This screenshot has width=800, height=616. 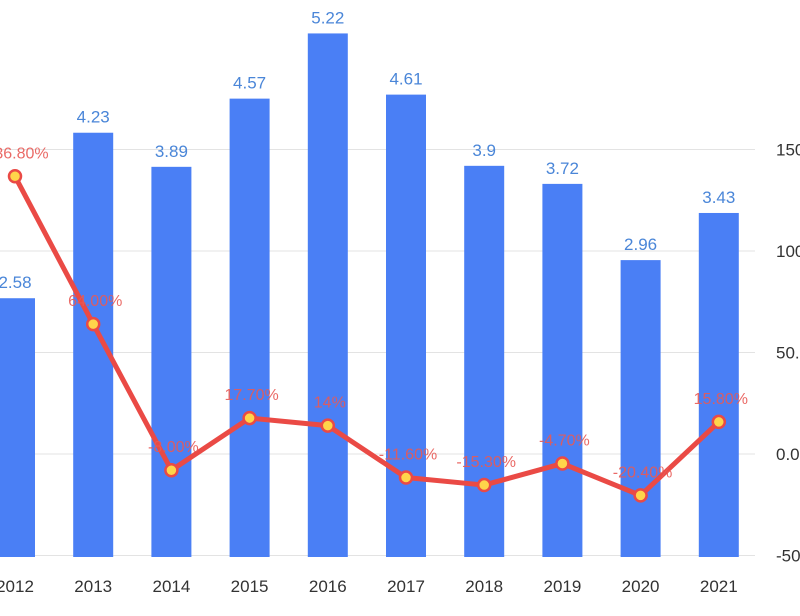 I want to click on right-tick-4: 150, so click(x=788, y=150).